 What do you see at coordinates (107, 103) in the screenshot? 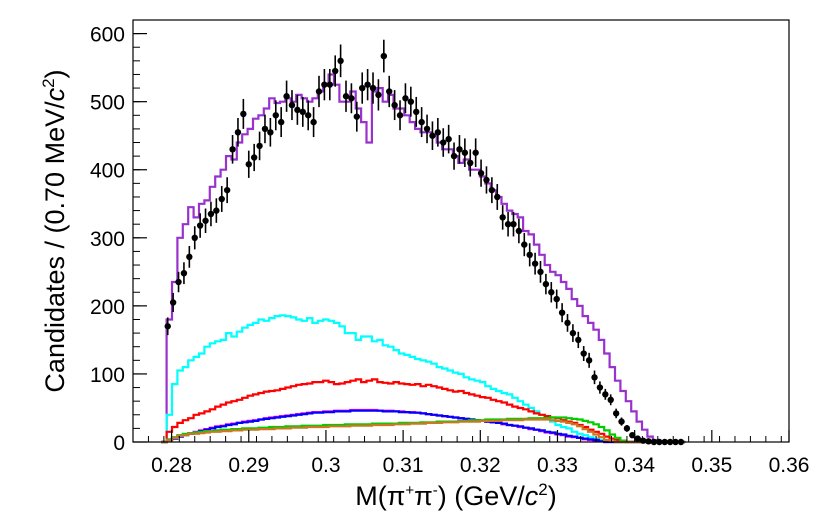
I see `y-tick-label: 500` at bounding box center [107, 103].